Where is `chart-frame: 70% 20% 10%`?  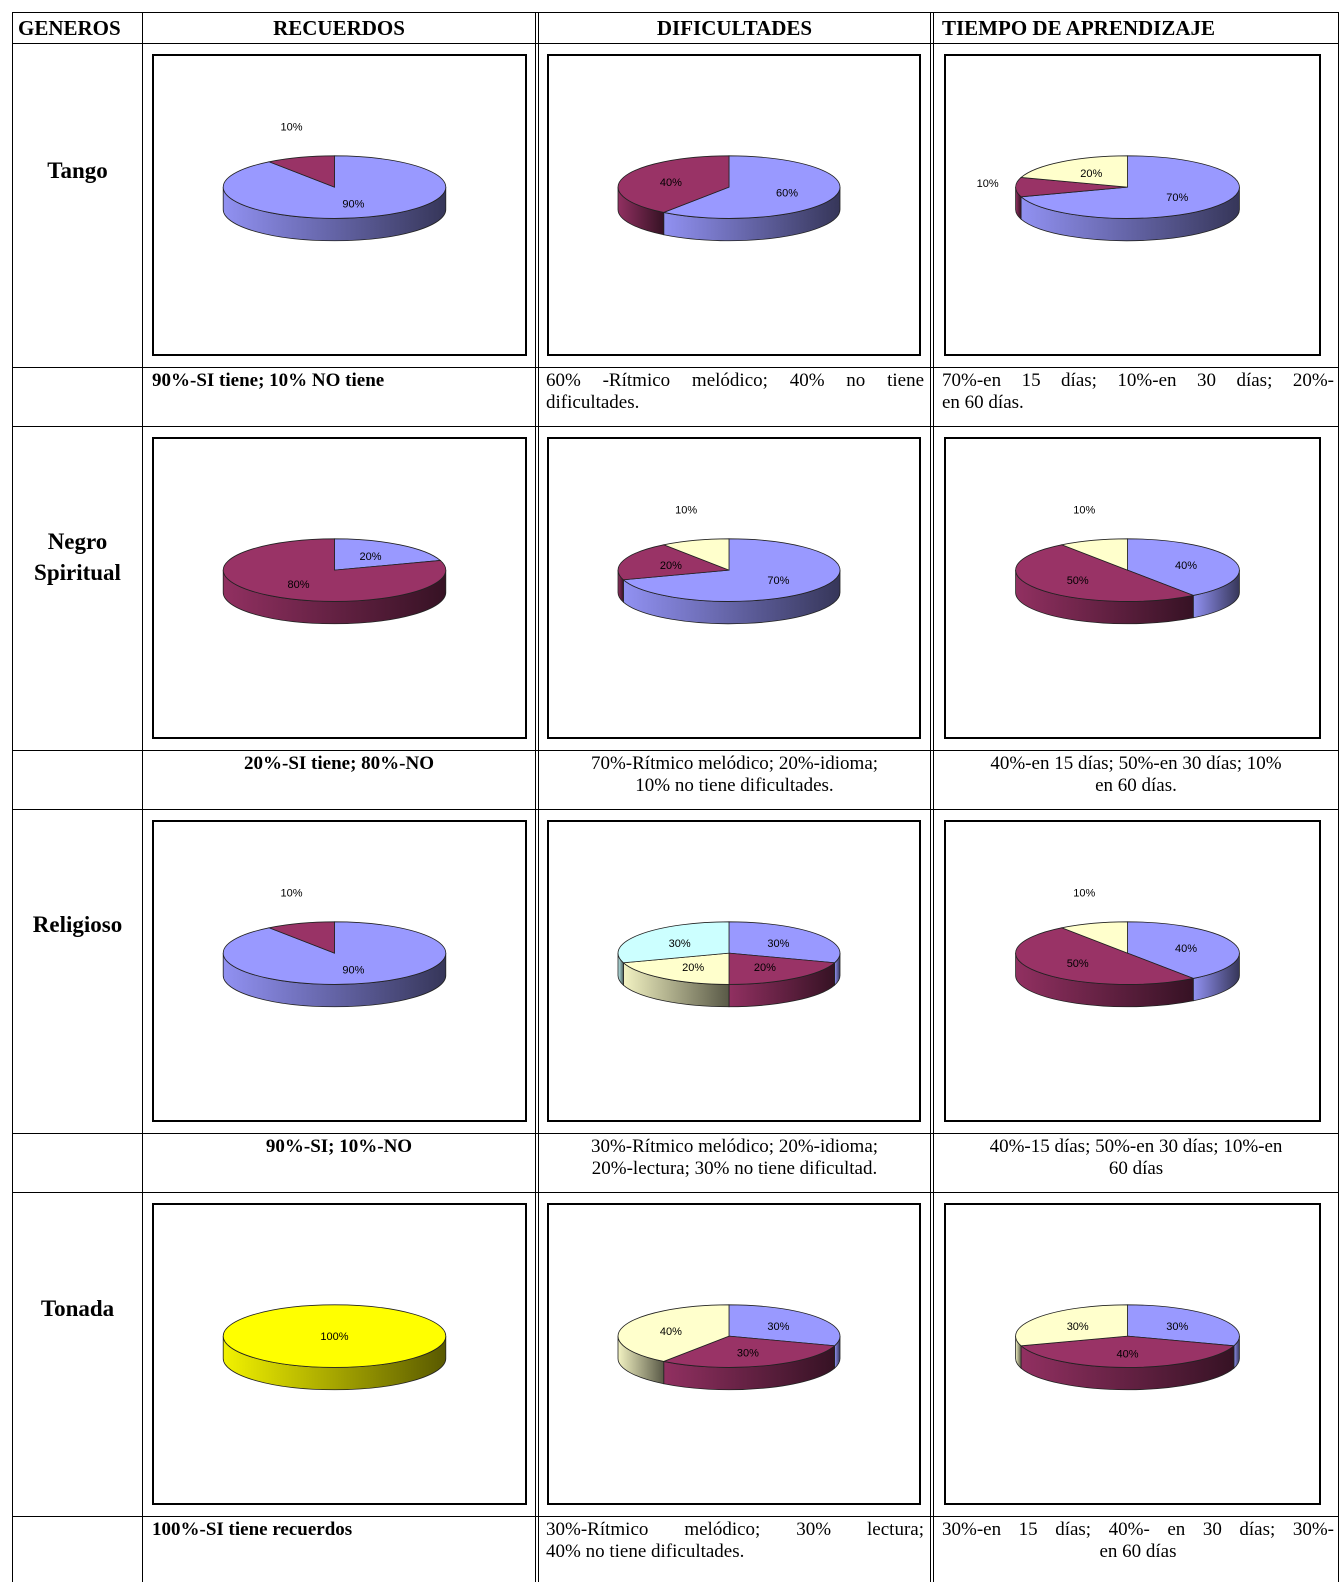 chart-frame: 70% 20% 10% is located at coordinates (734, 588).